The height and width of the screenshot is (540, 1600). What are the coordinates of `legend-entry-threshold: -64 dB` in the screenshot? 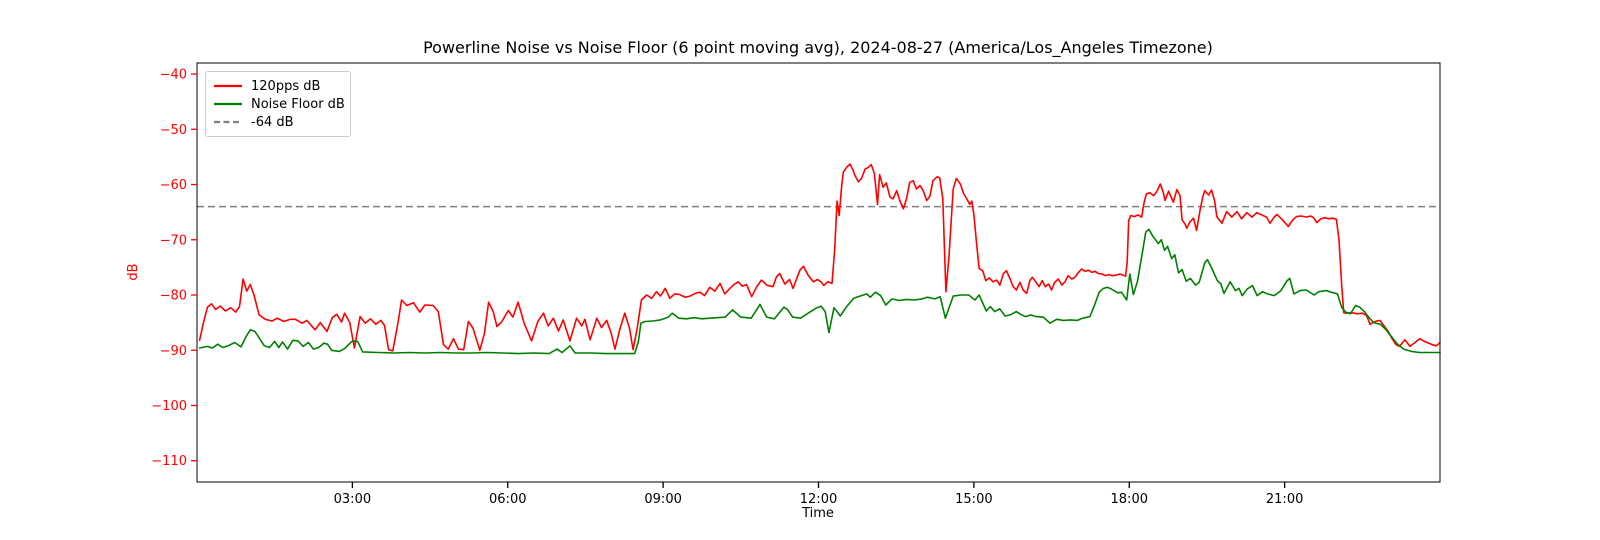 It's located at (278, 122).